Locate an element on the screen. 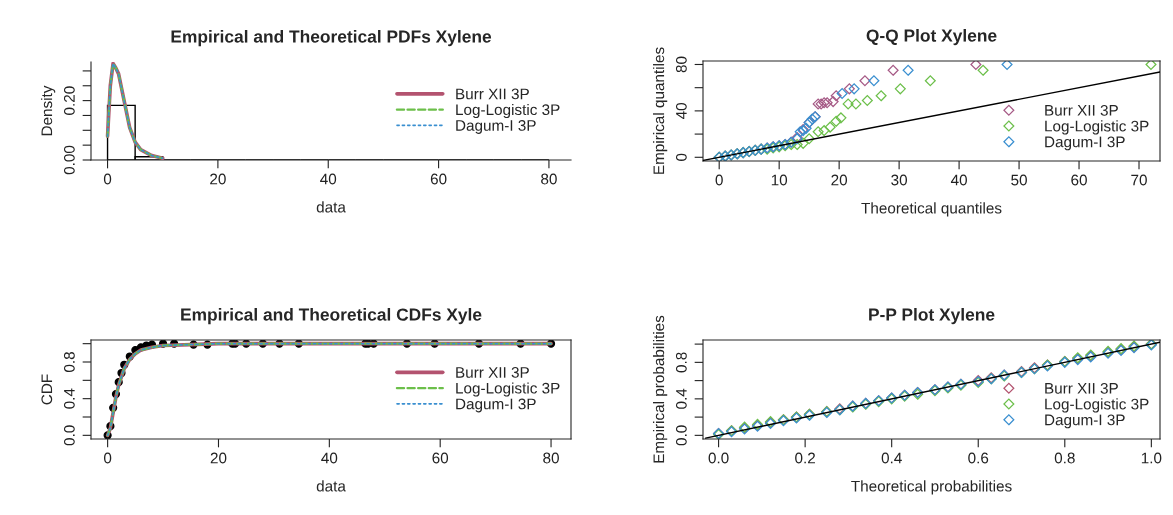  x-tick-label: 0.6 is located at coordinates (978, 458).